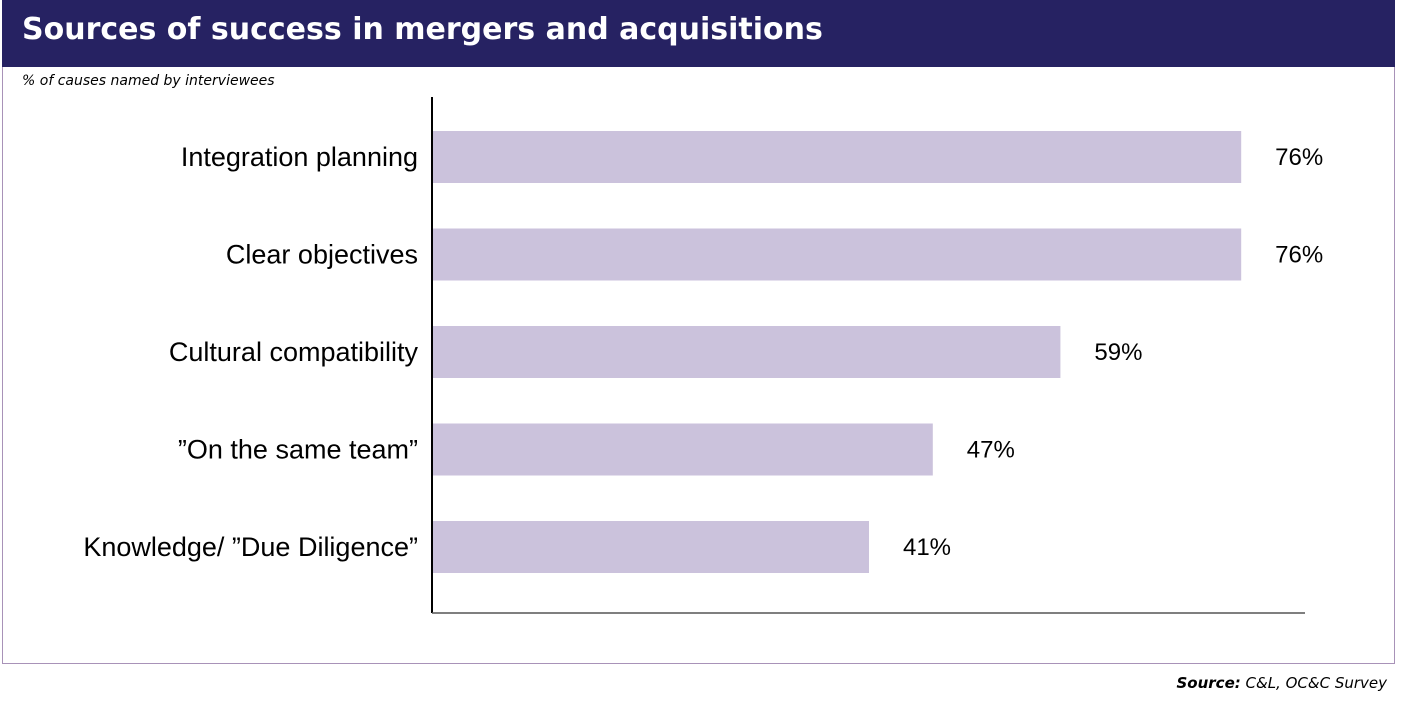  What do you see at coordinates (1118, 352) in the screenshot?
I see `value-label-2: 59%` at bounding box center [1118, 352].